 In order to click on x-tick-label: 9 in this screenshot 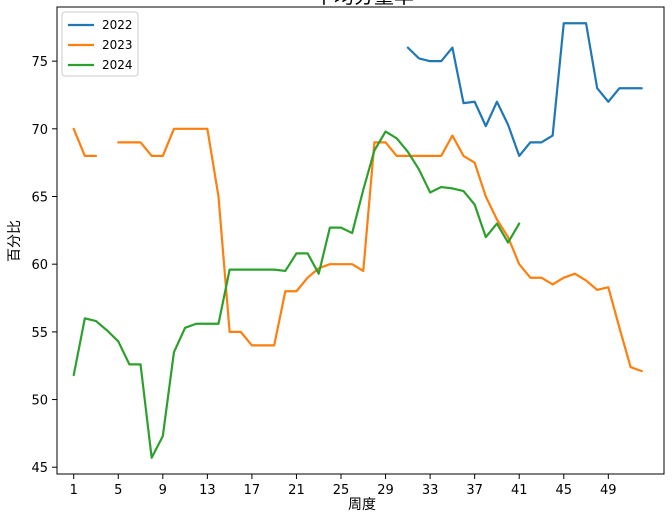, I will do `click(163, 490)`.